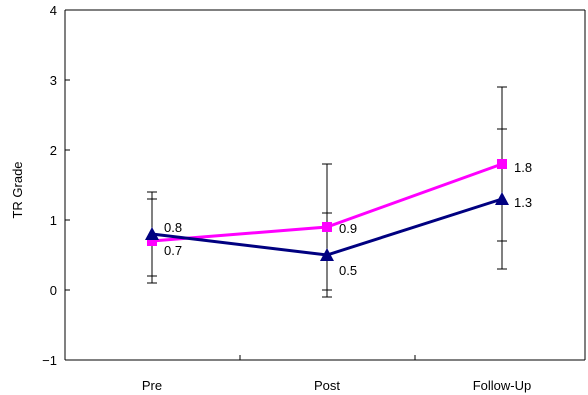  I want to click on y-tick-label: 4, so click(53, 10).